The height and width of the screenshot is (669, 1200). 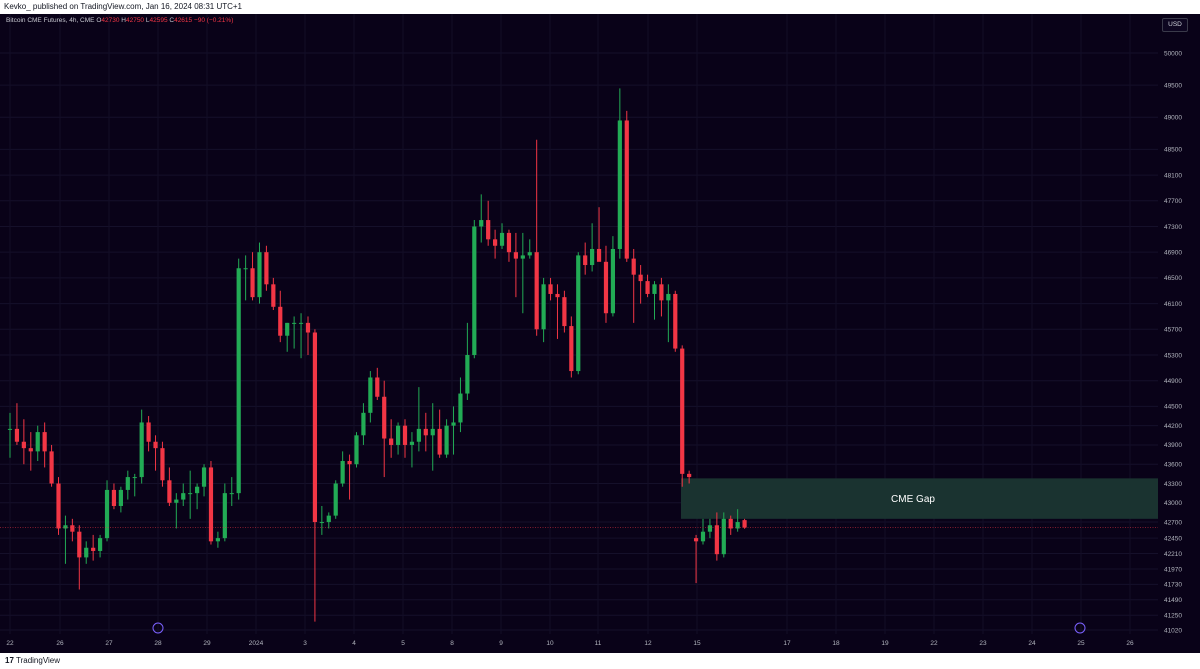 What do you see at coordinates (919, 498) in the screenshot?
I see `cme-gap-box` at bounding box center [919, 498].